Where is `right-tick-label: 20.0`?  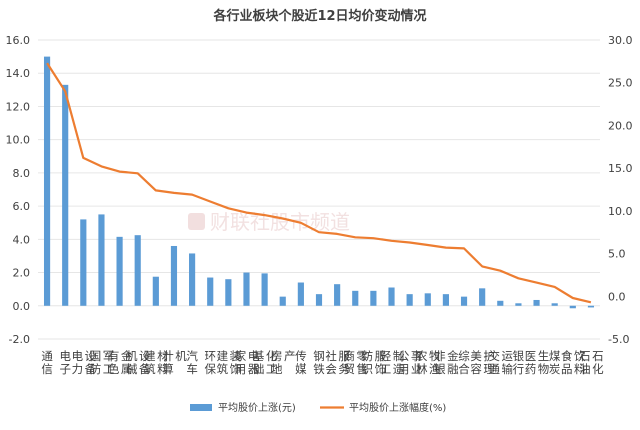 right-tick-label: 20.0 is located at coordinates (620, 125).